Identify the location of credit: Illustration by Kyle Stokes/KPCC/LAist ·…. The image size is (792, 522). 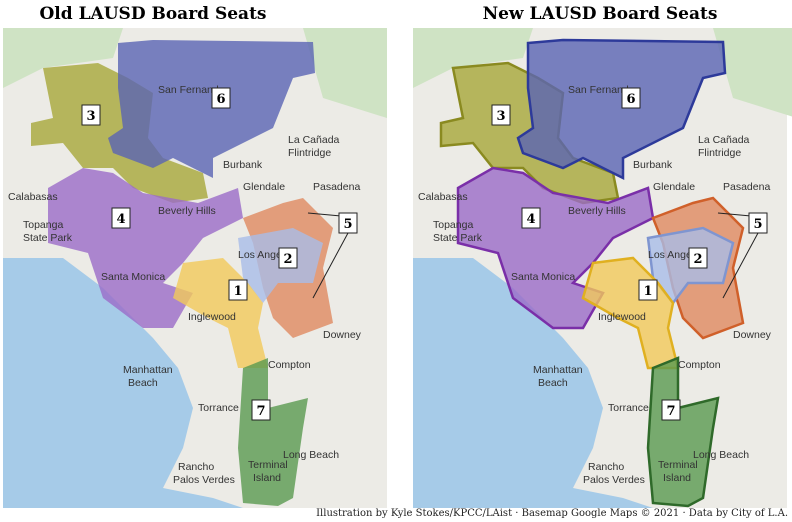
(552, 513).